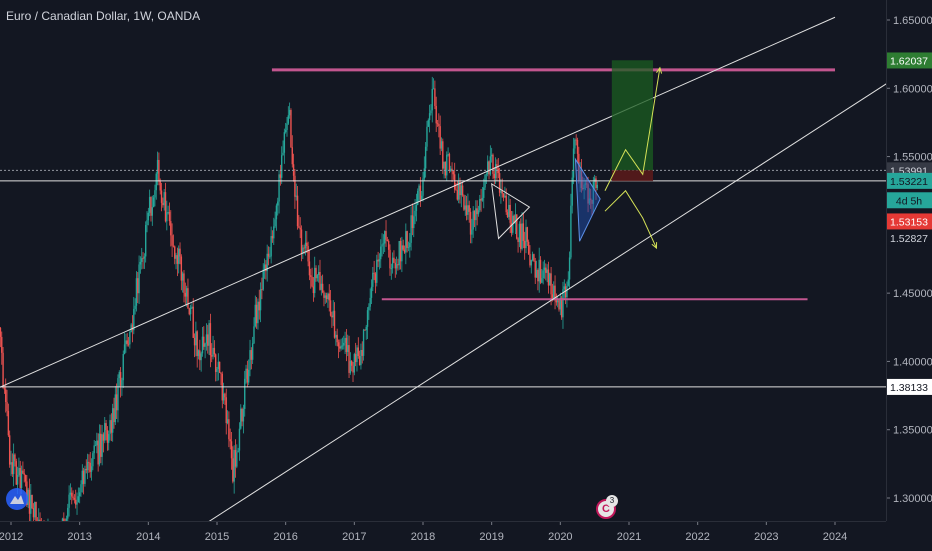 The height and width of the screenshot is (551, 932). I want to click on price-label-text: 1.62037, so click(909, 61).